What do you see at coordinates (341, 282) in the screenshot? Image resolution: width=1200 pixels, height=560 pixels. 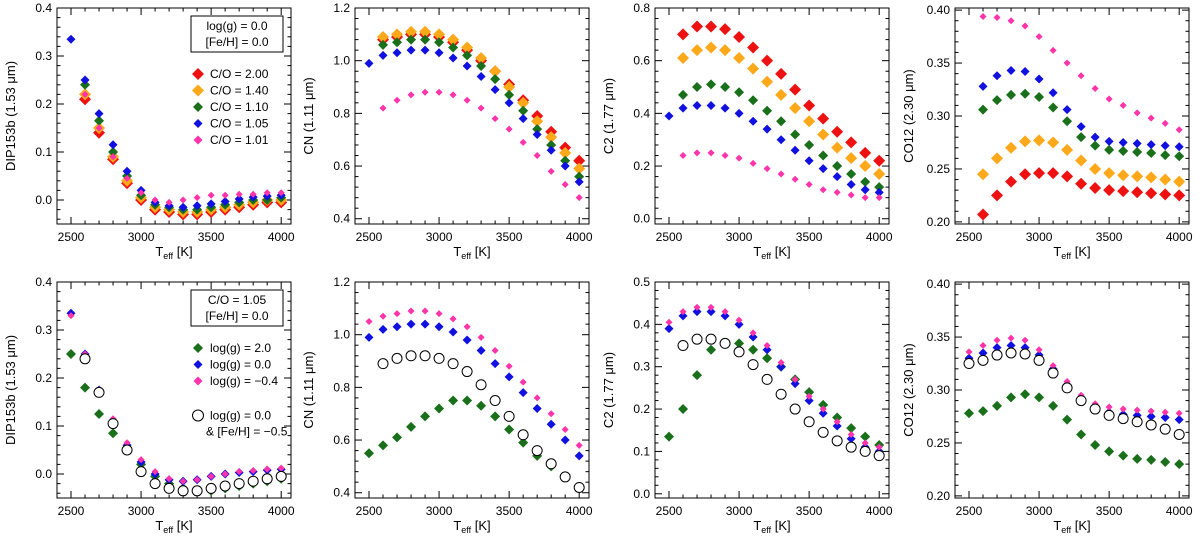 I see `y-tick-label: 1.2` at bounding box center [341, 282].